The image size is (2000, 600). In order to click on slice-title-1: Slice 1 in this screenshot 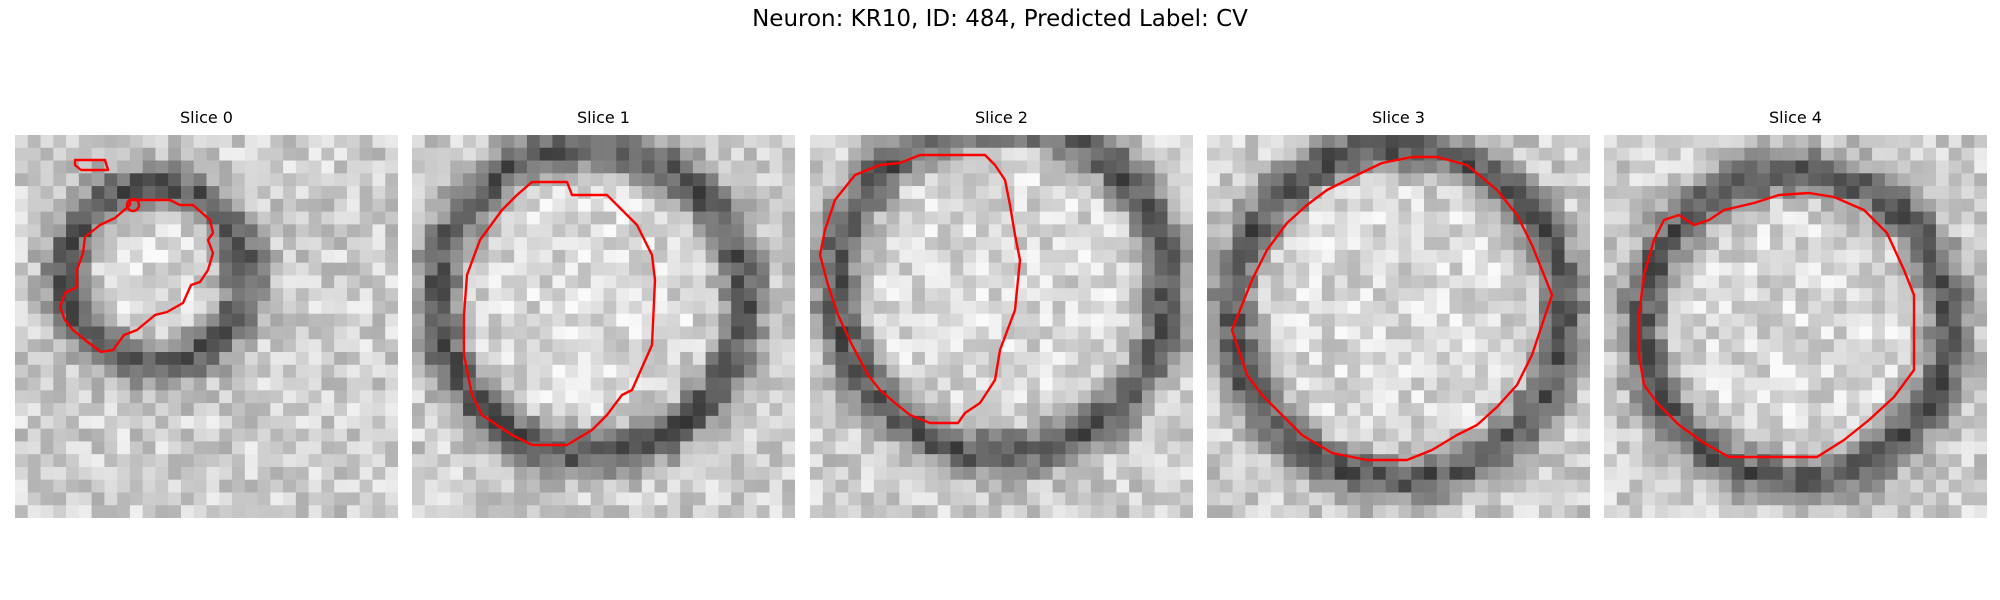, I will do `click(603, 117)`.